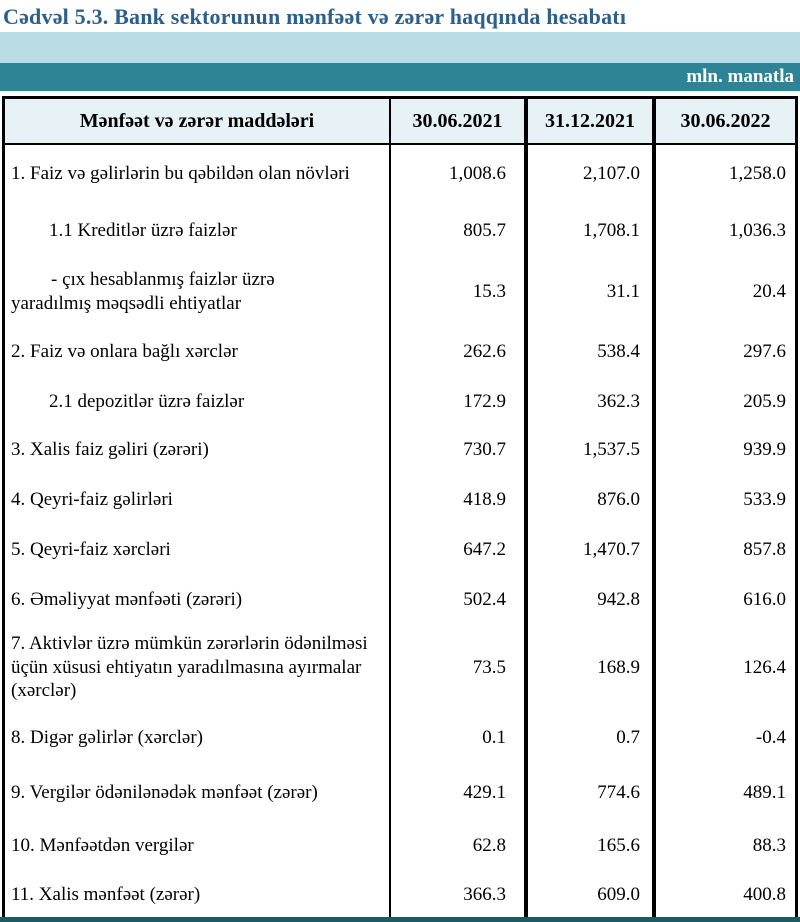 The height and width of the screenshot is (922, 800). Describe the element at coordinates (592, 500) in the screenshot. I see `row-value: 876.0` at that location.